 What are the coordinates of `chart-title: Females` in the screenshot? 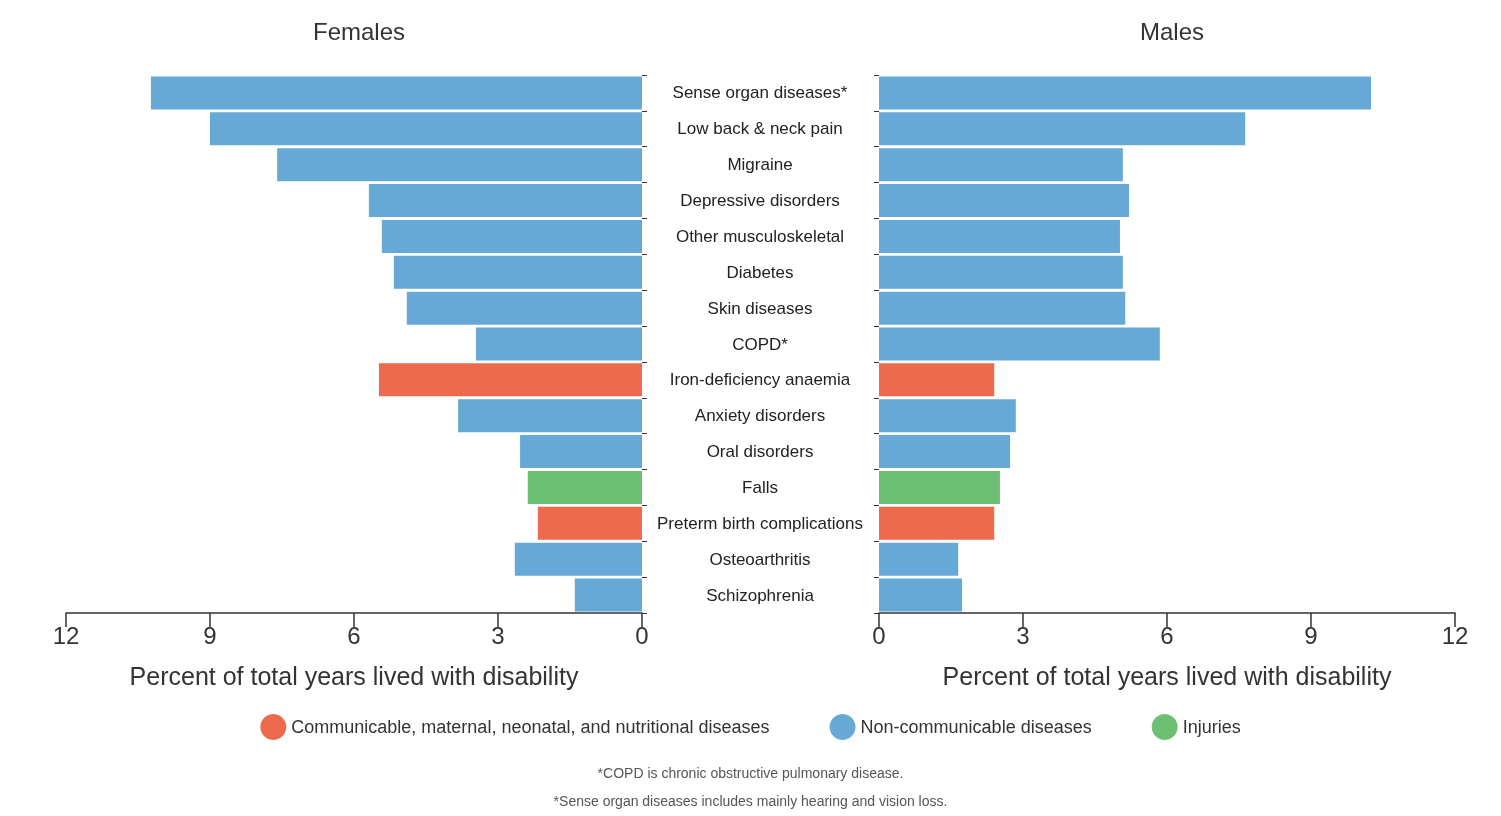 It's located at (359, 31).